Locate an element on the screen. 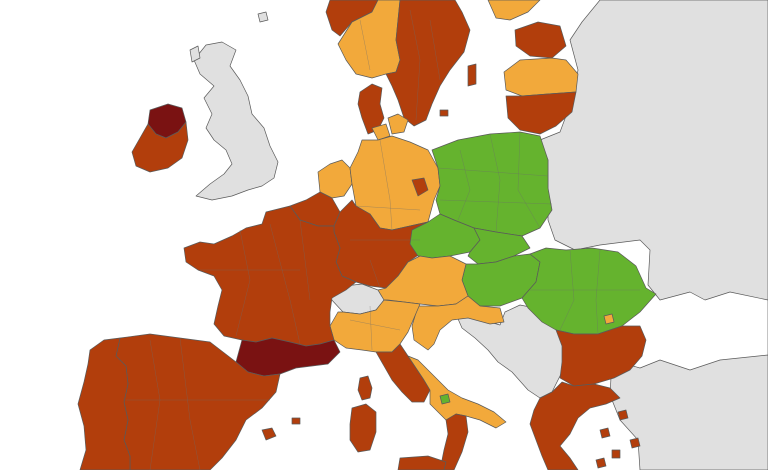  great-britain is located at coordinates (236, 121).